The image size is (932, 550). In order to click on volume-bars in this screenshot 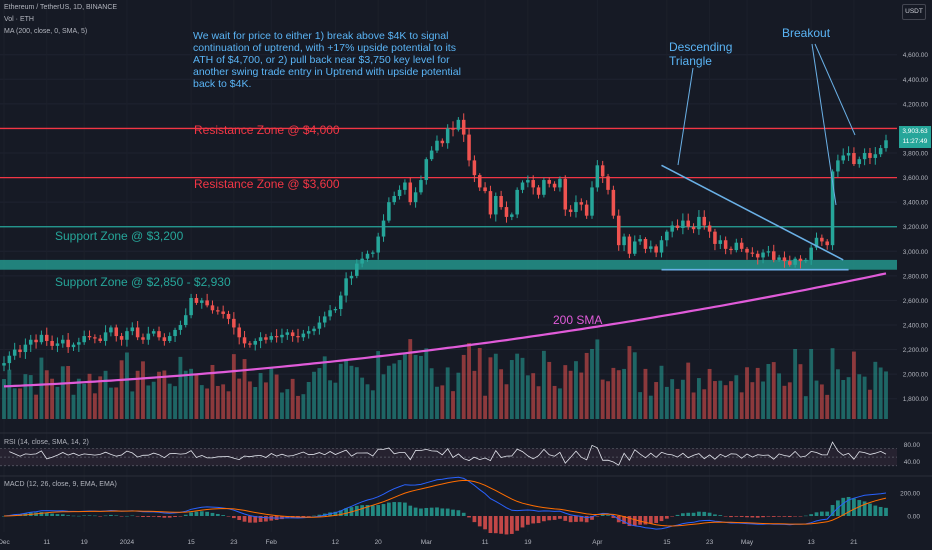, I will do `click(445, 379)`.